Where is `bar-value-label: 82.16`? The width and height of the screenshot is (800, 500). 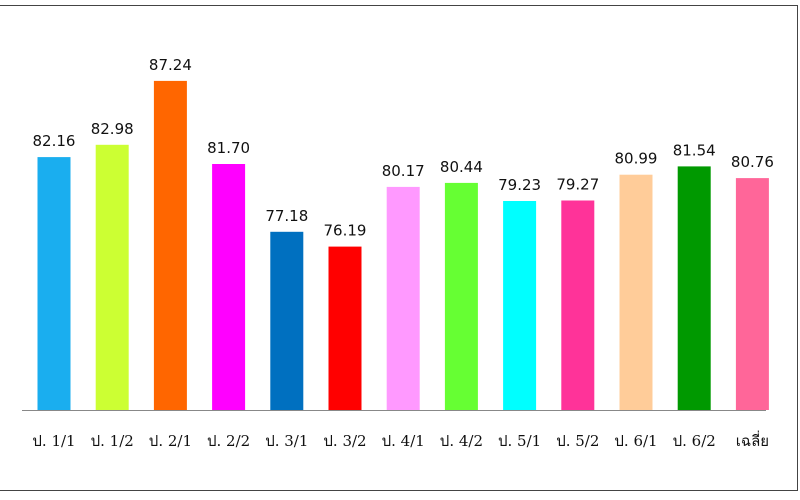
bar-value-label: 82.16 is located at coordinates (54, 141).